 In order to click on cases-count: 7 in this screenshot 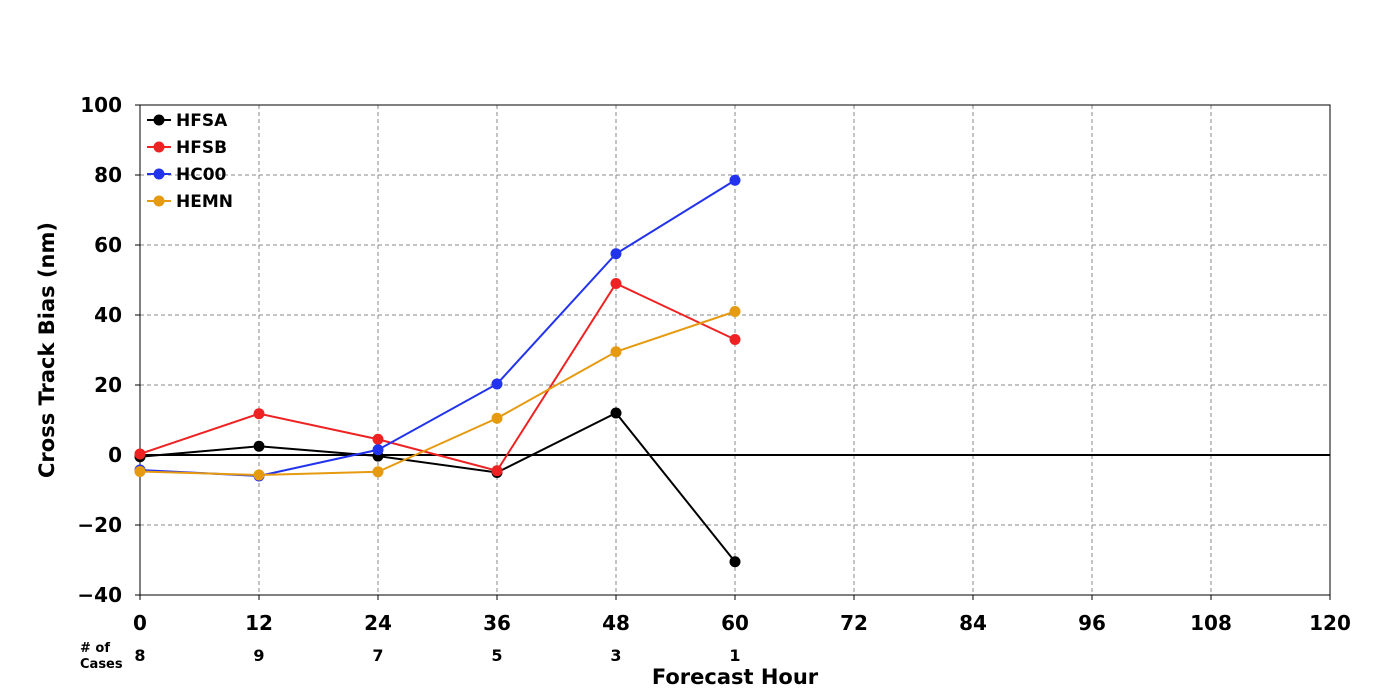, I will do `click(377, 655)`.